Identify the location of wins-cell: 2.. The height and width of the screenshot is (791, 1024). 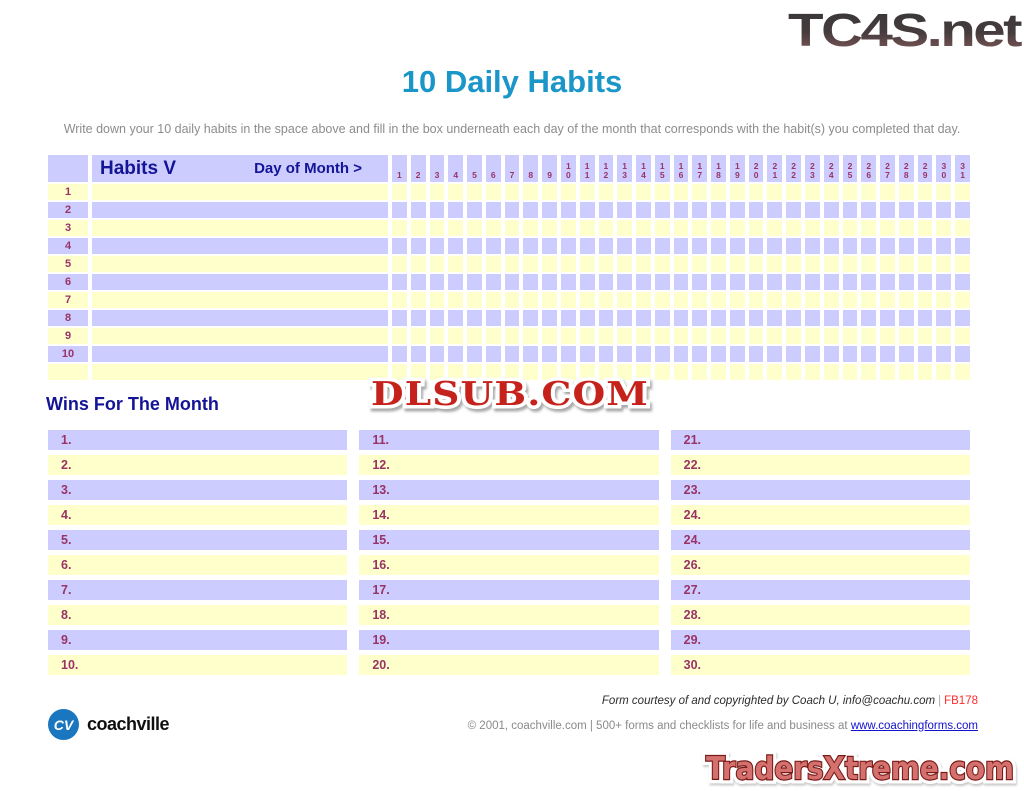
(198, 465).